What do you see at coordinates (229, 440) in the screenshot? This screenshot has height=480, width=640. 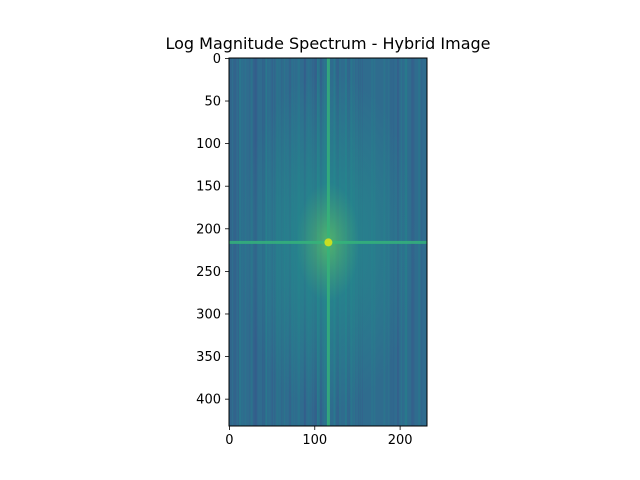 I see `x-tick-label: 0` at bounding box center [229, 440].